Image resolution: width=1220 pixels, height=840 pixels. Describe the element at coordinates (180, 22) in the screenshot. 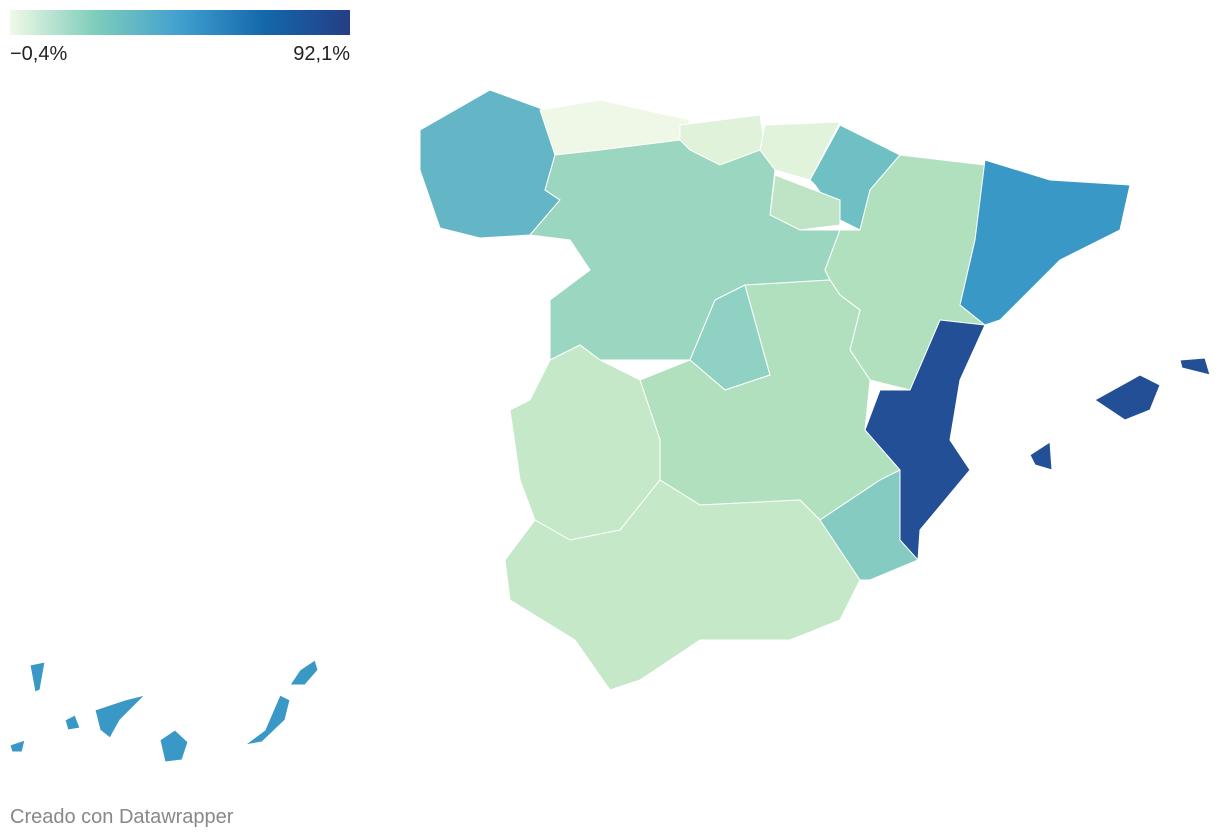

I see `legend-gradient` at that location.